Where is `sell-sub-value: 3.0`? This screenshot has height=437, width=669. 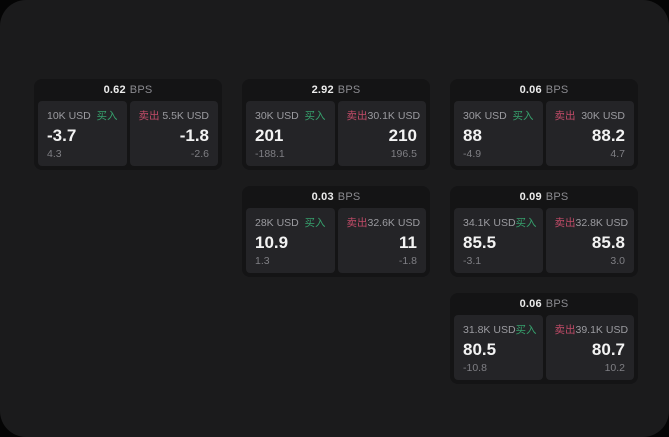 sell-sub-value: 3.0 is located at coordinates (617, 261).